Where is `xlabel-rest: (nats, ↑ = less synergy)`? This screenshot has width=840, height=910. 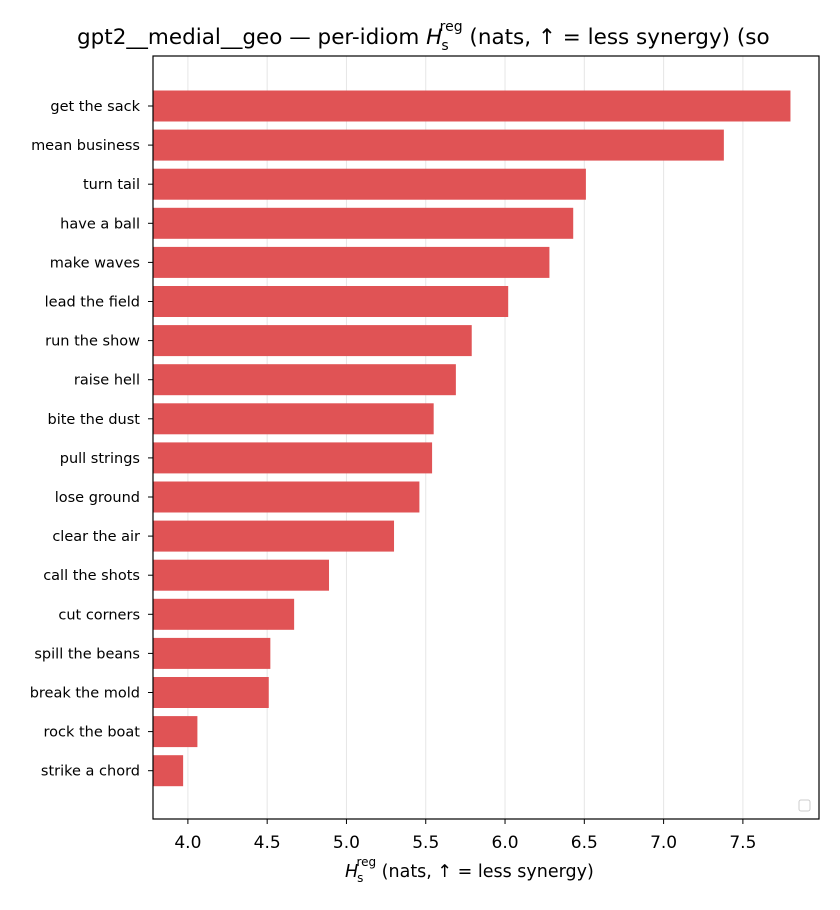
xlabel-rest: (nats, ↑ = less synergy) is located at coordinates (485, 872).